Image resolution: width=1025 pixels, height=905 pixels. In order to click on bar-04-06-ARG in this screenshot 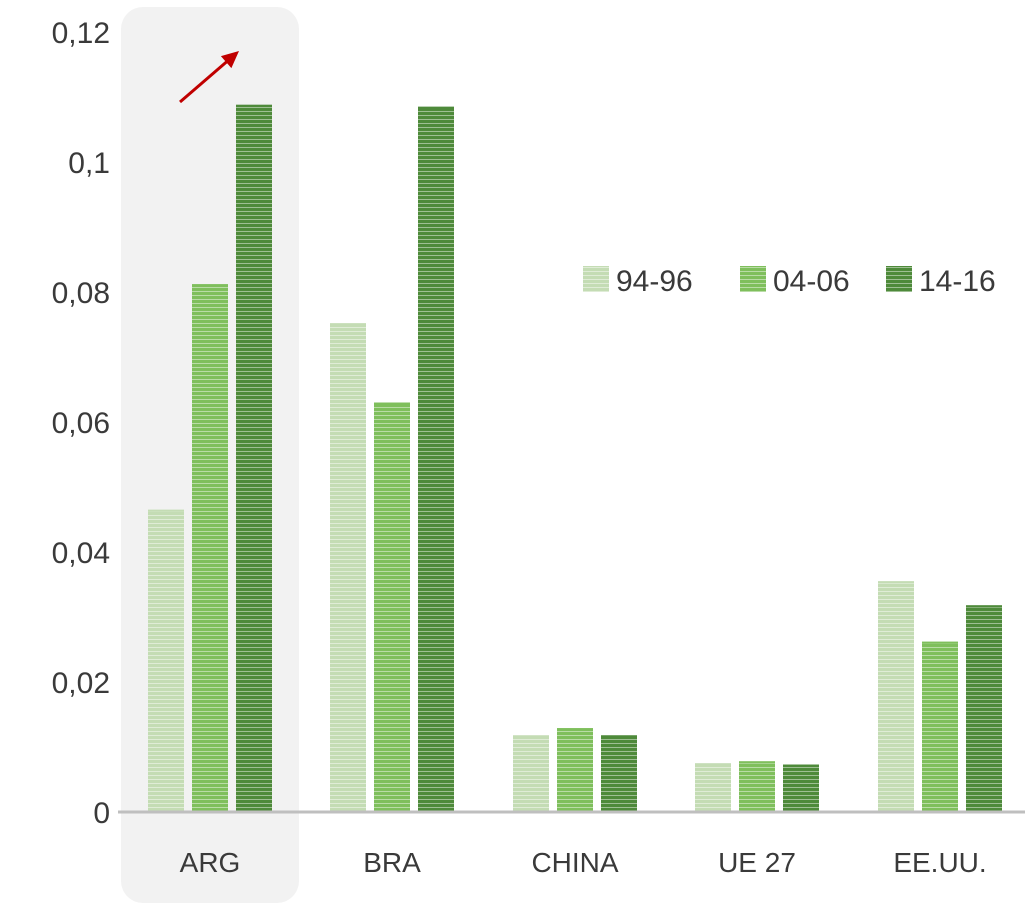, I will do `click(210, 548)`.